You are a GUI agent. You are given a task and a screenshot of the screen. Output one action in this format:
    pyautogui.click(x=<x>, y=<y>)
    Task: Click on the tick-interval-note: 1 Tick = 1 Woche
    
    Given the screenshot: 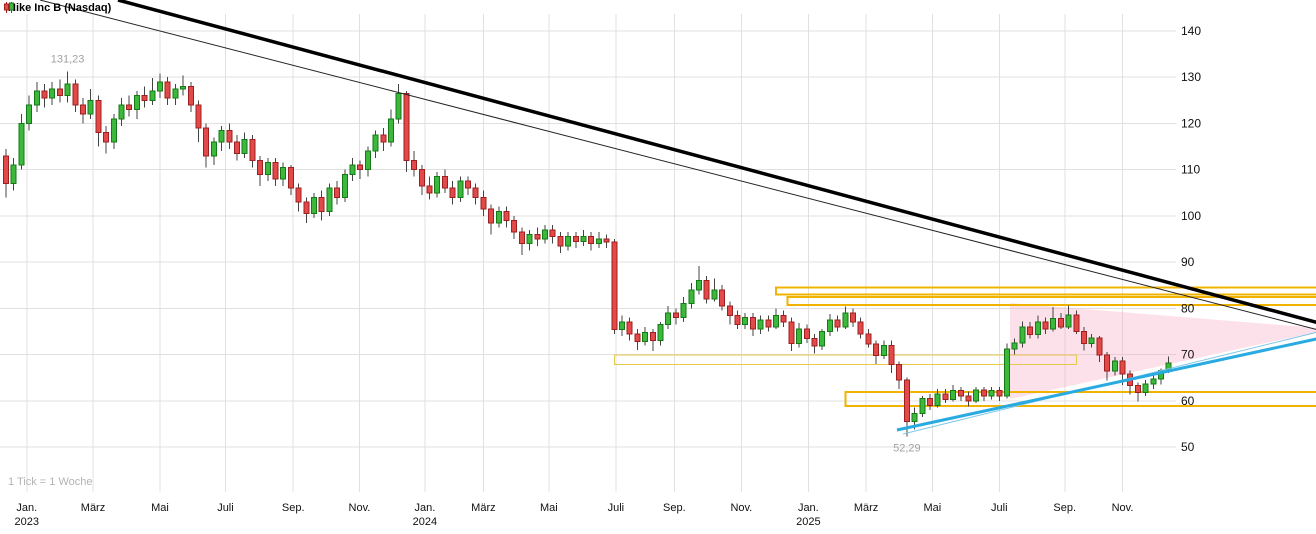 What is the action you would take?
    pyautogui.click(x=50, y=482)
    